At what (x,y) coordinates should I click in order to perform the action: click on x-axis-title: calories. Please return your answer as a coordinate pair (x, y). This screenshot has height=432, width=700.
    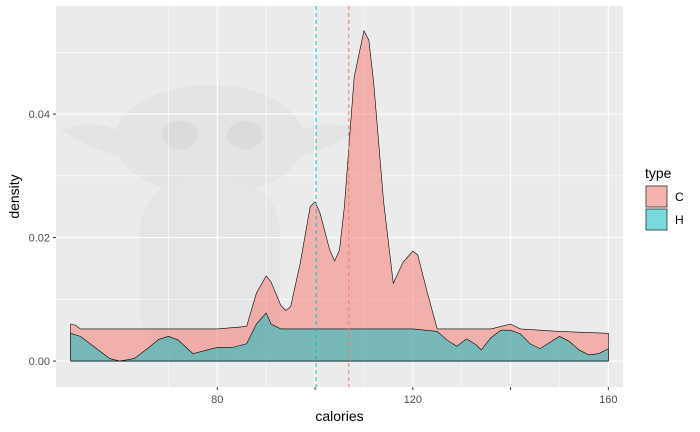
    Looking at the image, I should click on (339, 416).